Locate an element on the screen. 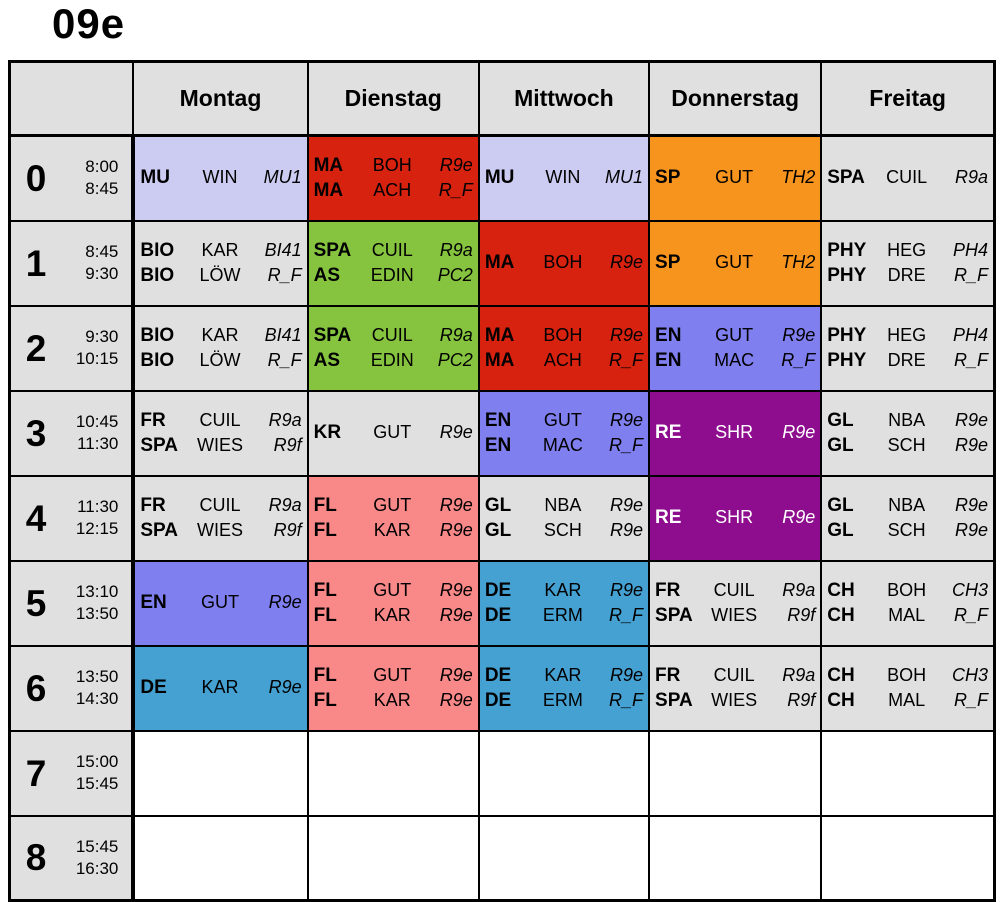 This screenshot has width=1000, height=902. time-start: 13:10 is located at coordinates (97, 591).